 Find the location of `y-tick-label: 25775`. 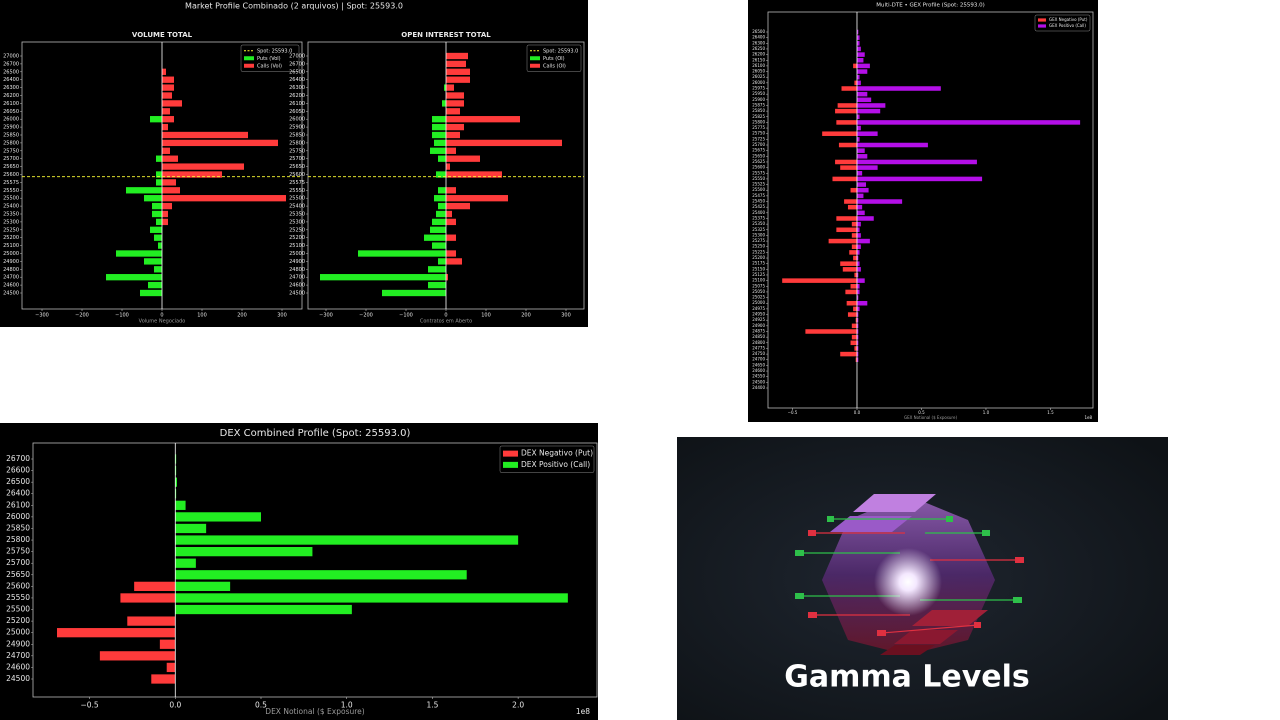

y-tick-label: 25775 is located at coordinates (758, 127).